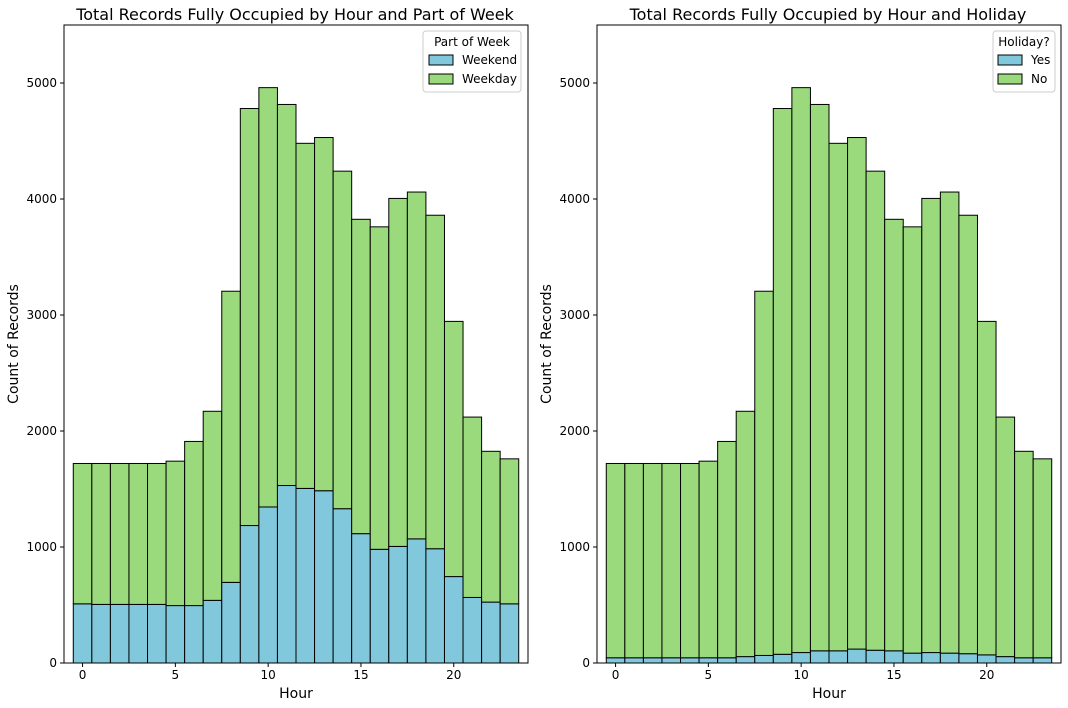  What do you see at coordinates (489, 79) in the screenshot?
I see `legend-label-weekday: Weekday` at bounding box center [489, 79].